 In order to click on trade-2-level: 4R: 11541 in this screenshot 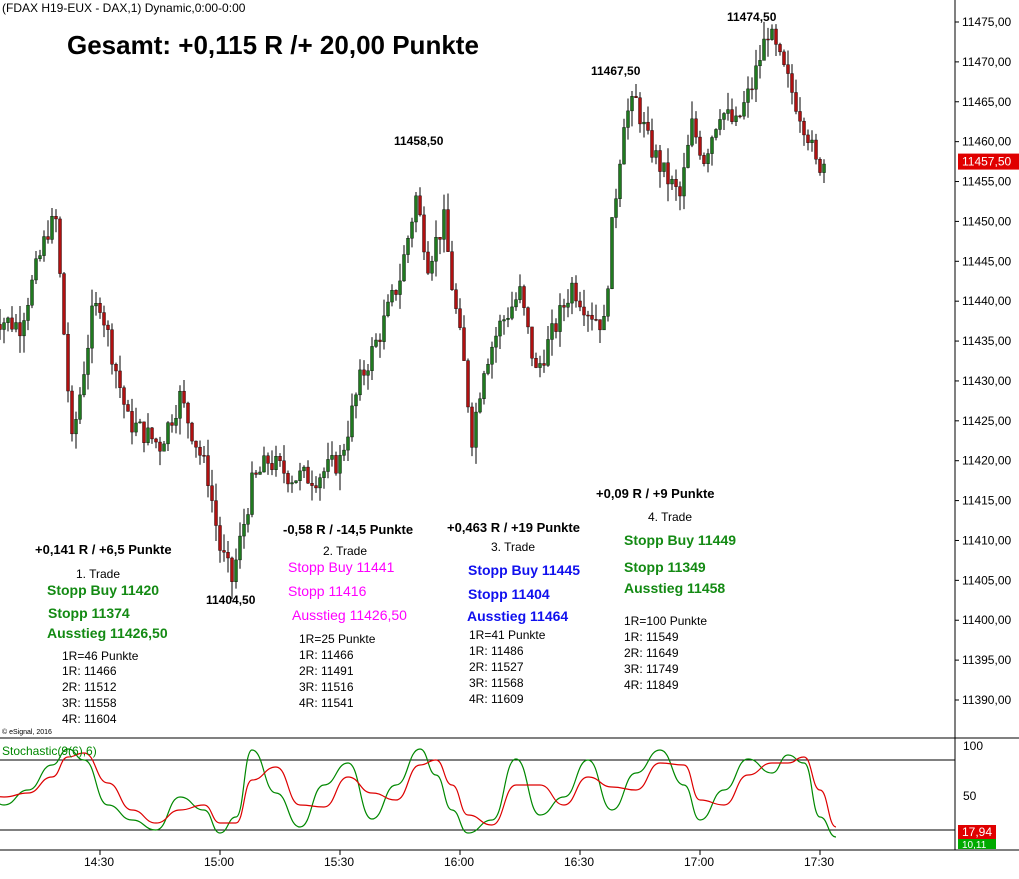, I will do `click(326, 703)`.